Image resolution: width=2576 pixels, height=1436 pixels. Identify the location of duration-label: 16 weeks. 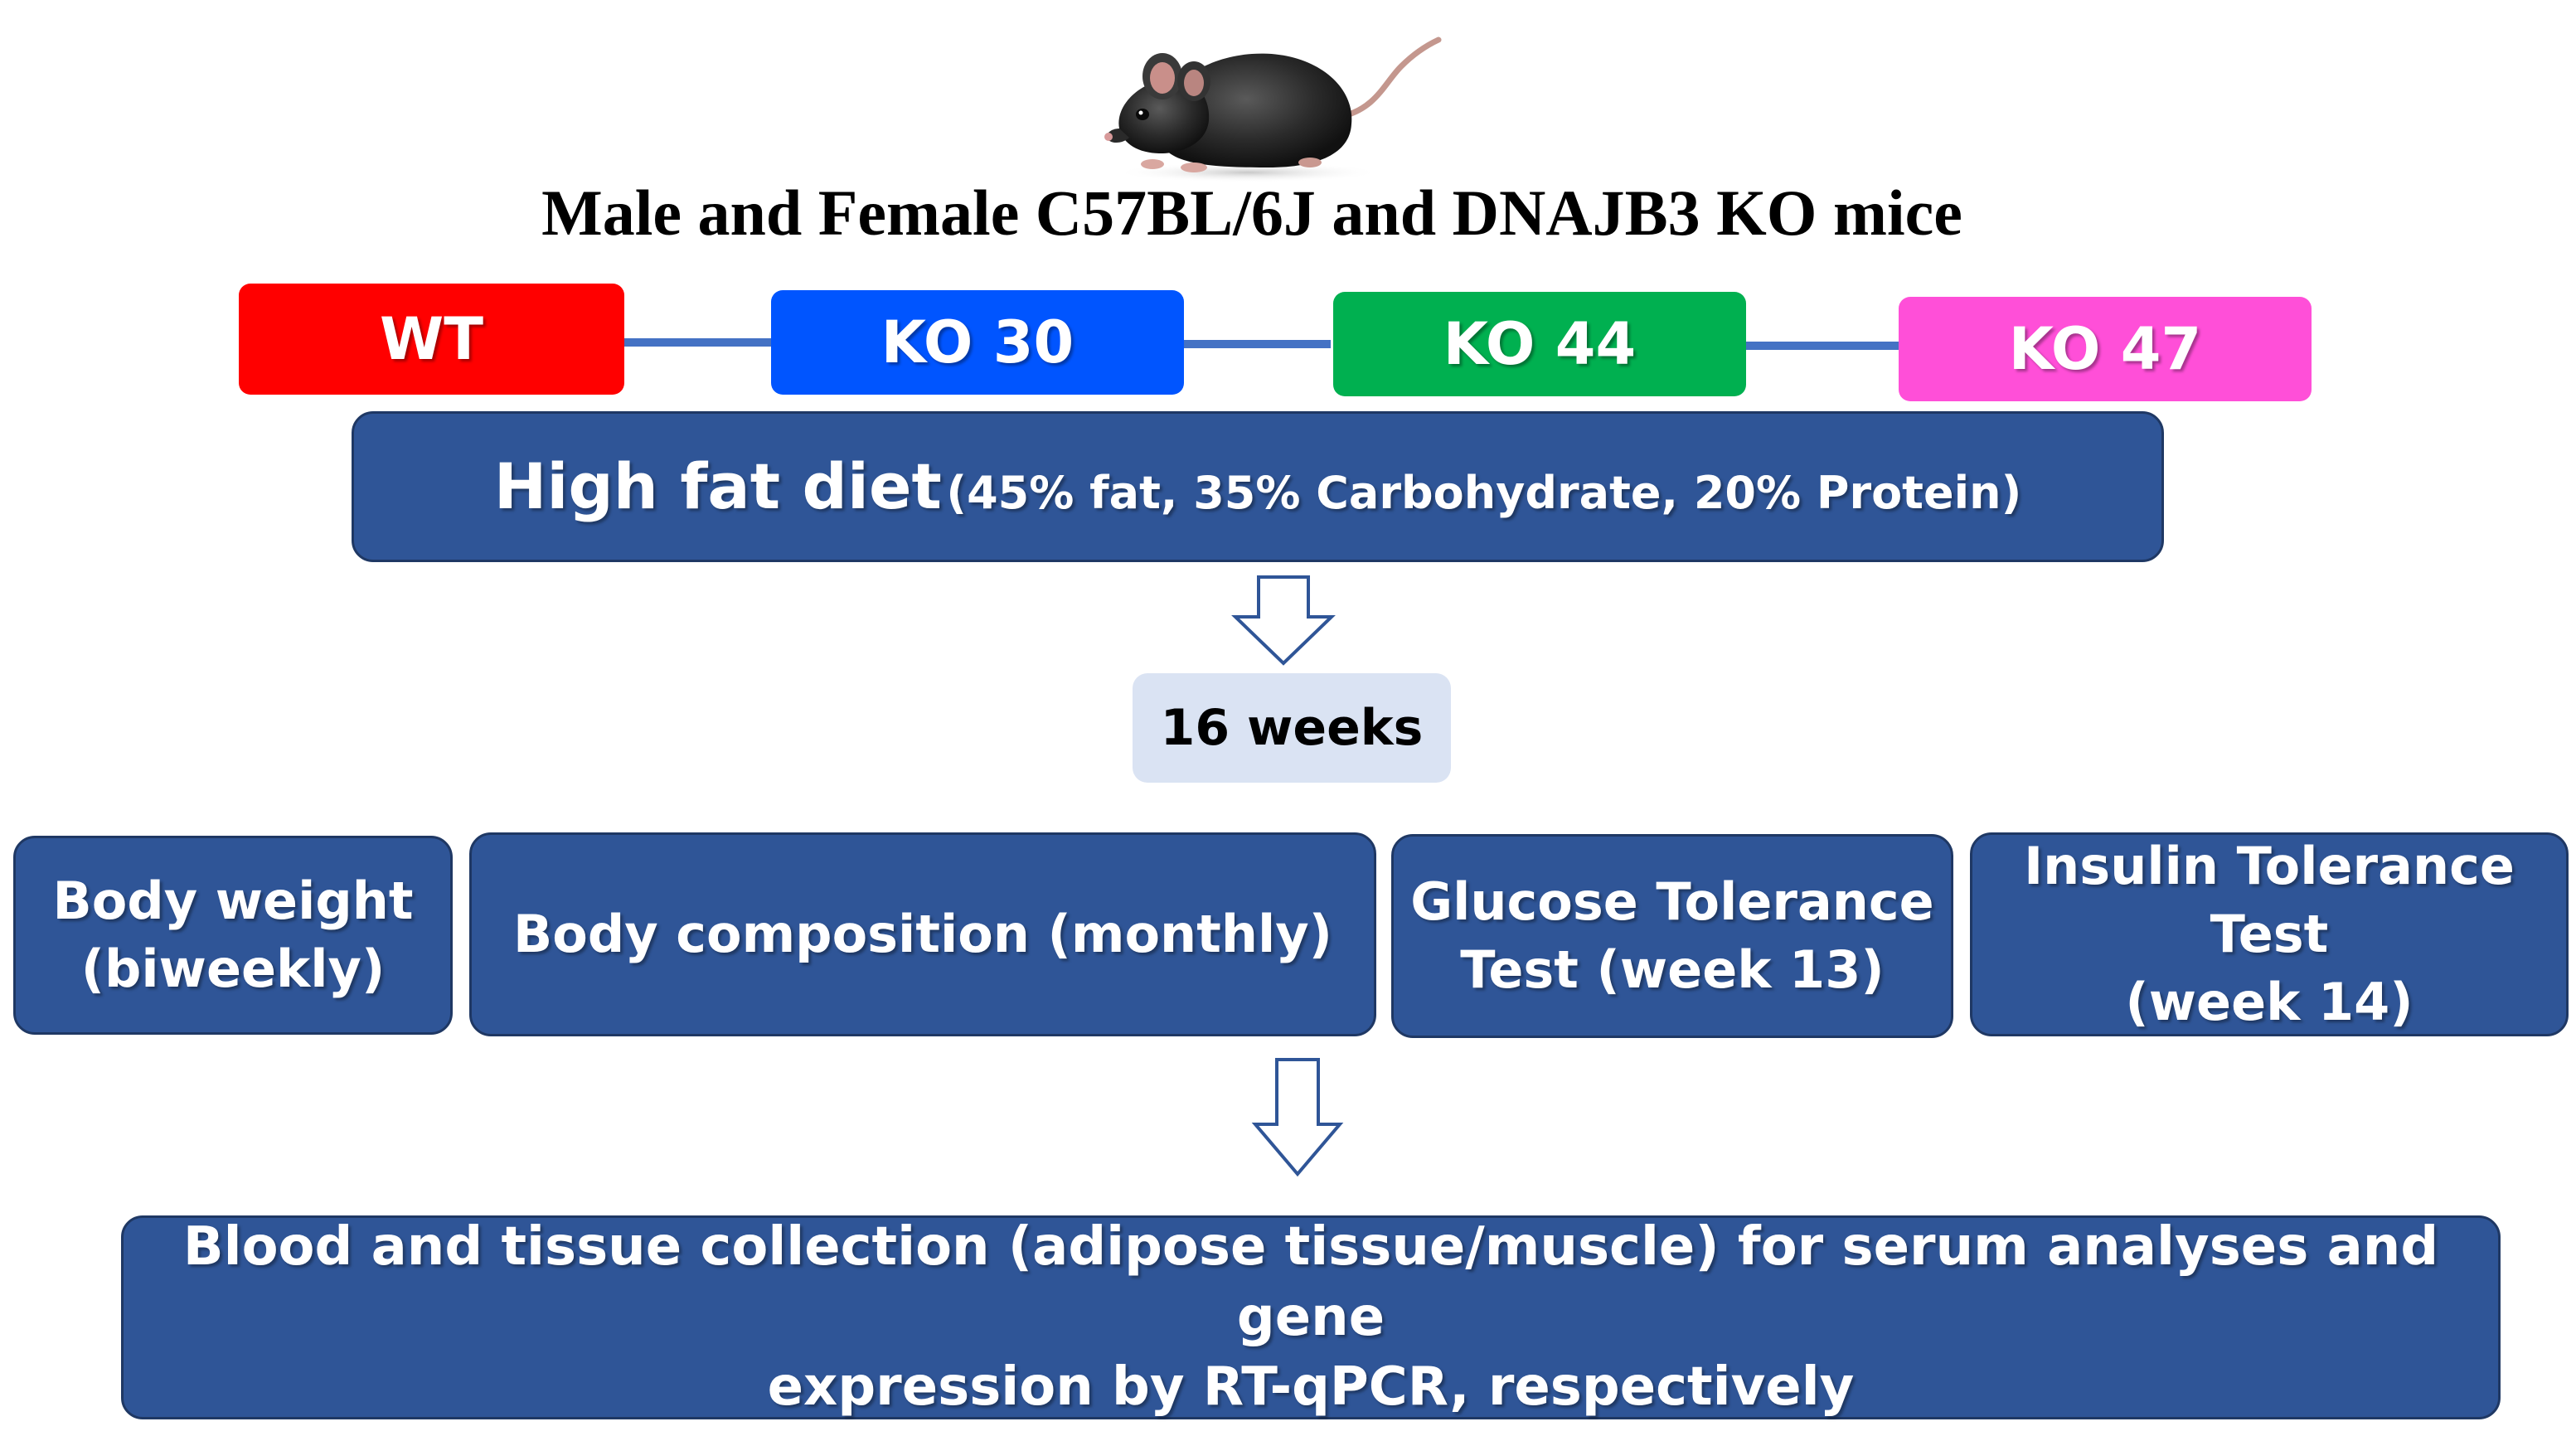
(1292, 728).